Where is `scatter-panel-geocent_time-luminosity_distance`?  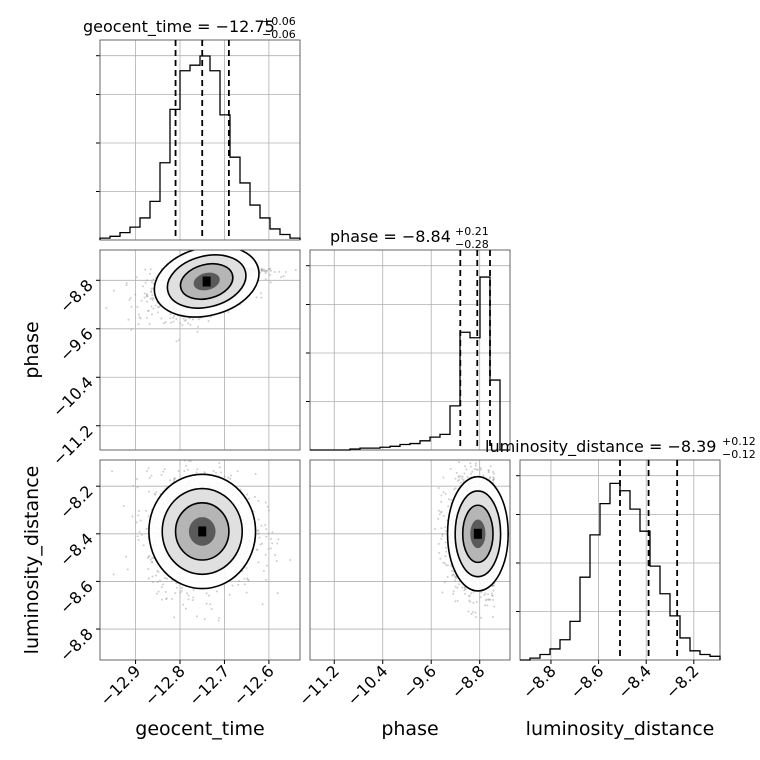
scatter-panel-geocent_time-luminosity_distance is located at coordinates (200, 560).